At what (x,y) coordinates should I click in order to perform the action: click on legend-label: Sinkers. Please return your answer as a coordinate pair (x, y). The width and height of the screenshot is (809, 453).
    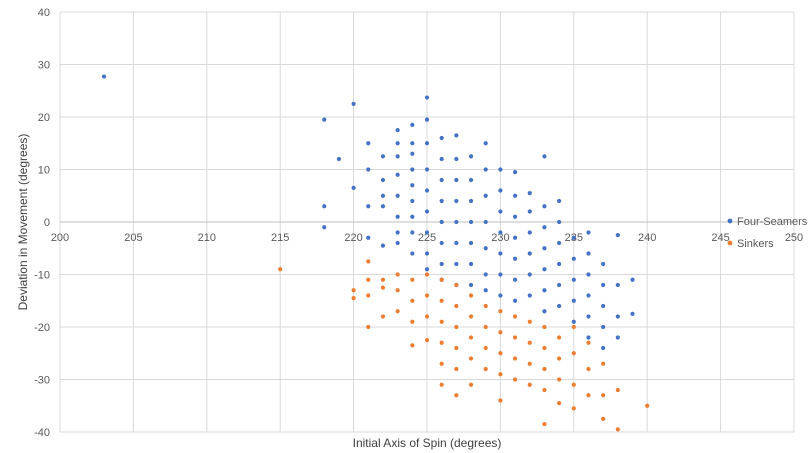
    Looking at the image, I should click on (755, 244).